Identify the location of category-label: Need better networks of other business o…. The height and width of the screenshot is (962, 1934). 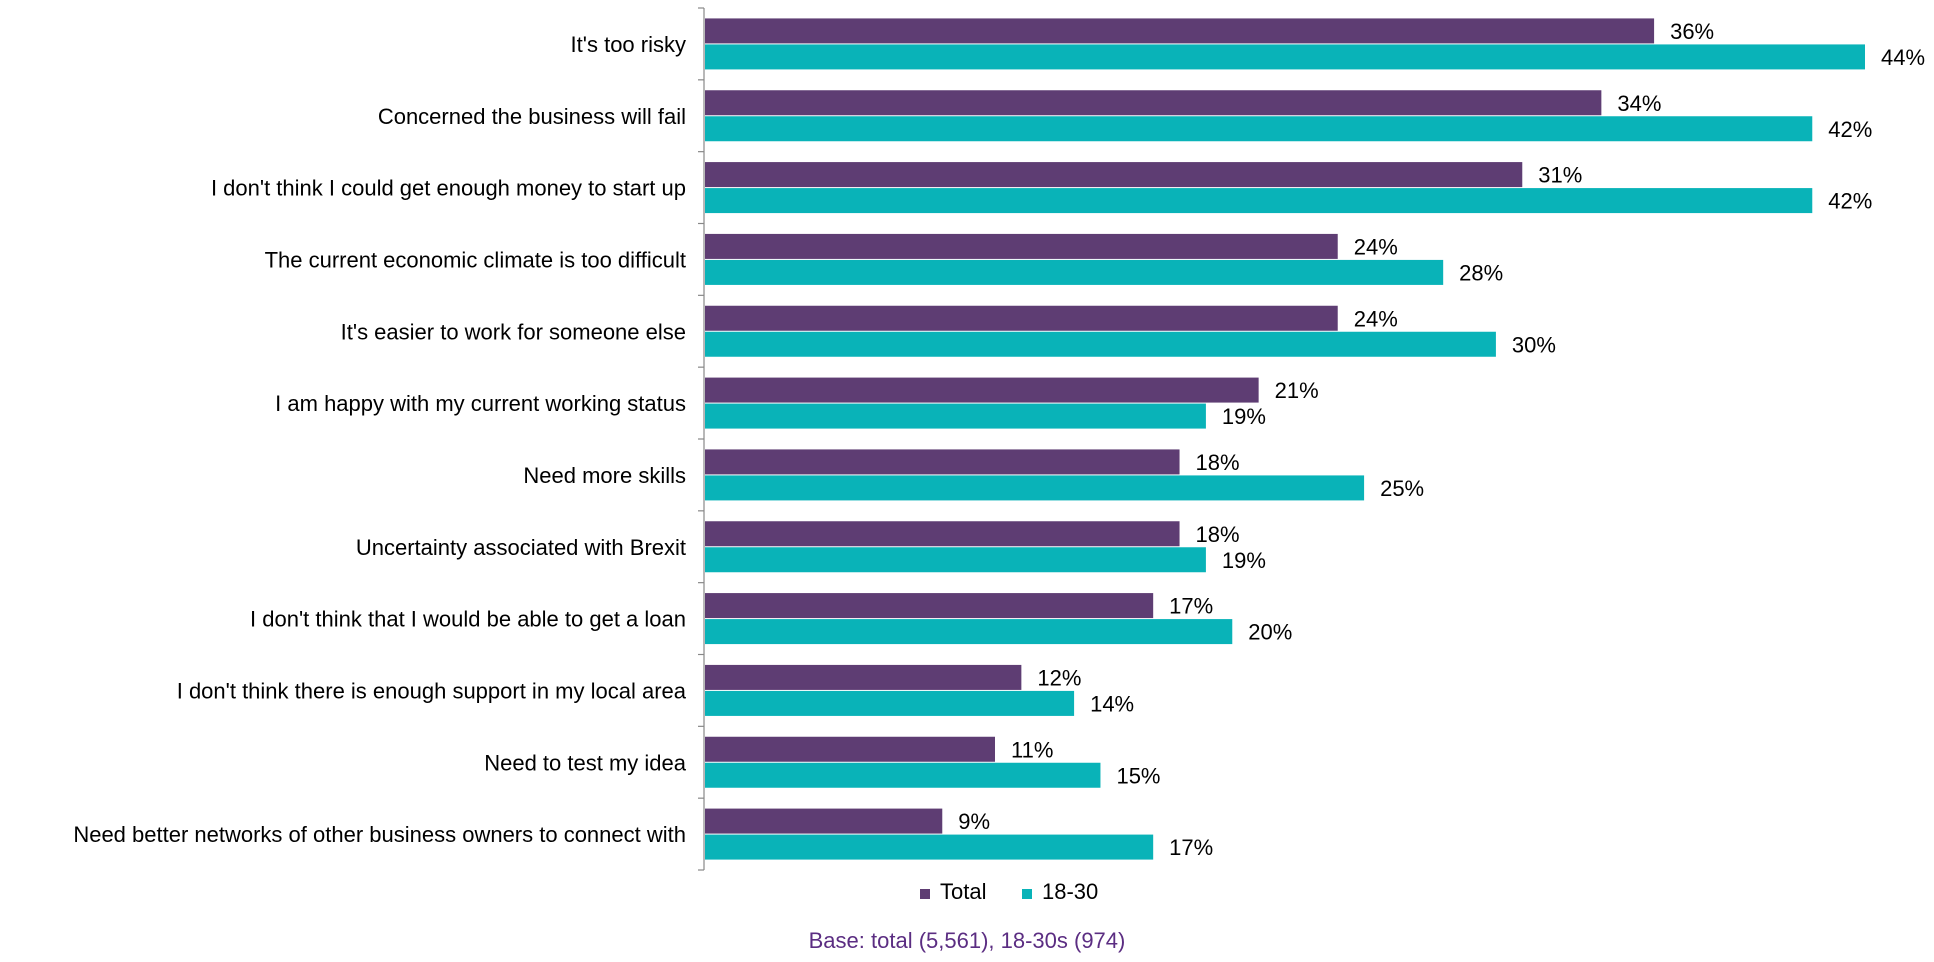
(379, 834).